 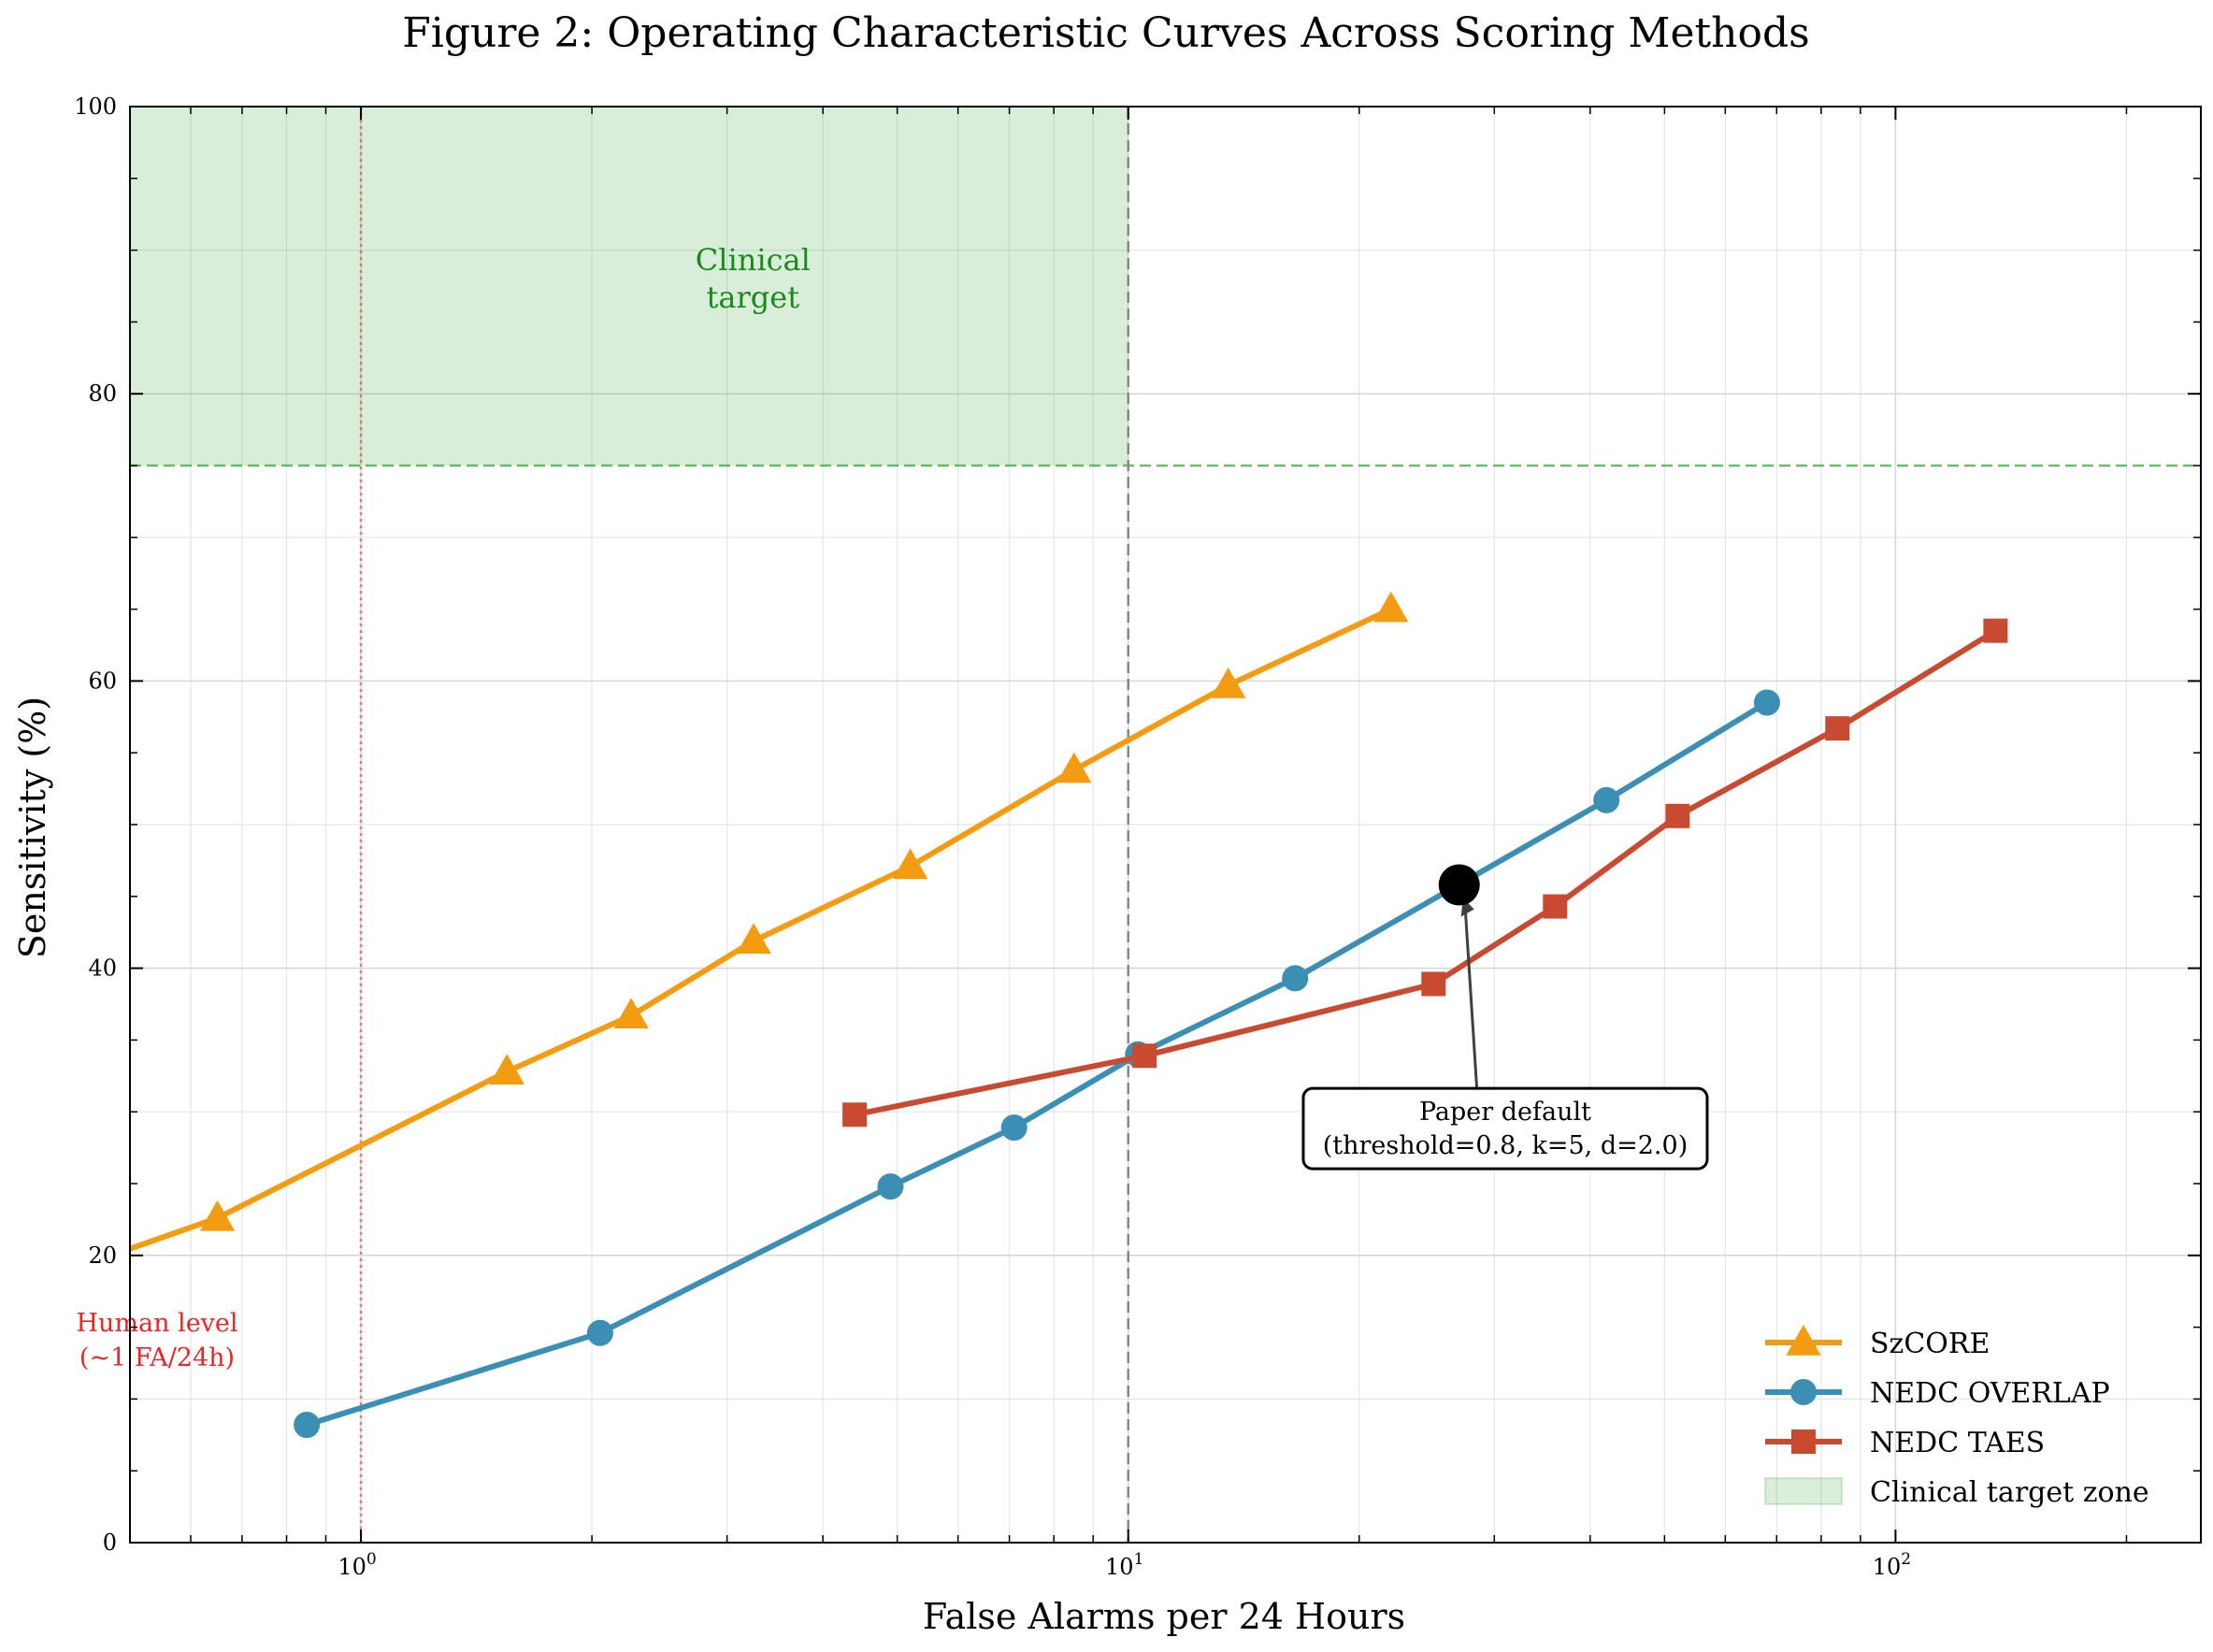 What do you see at coordinates (102, 968) in the screenshot?
I see `y-tick-label: 40` at bounding box center [102, 968].